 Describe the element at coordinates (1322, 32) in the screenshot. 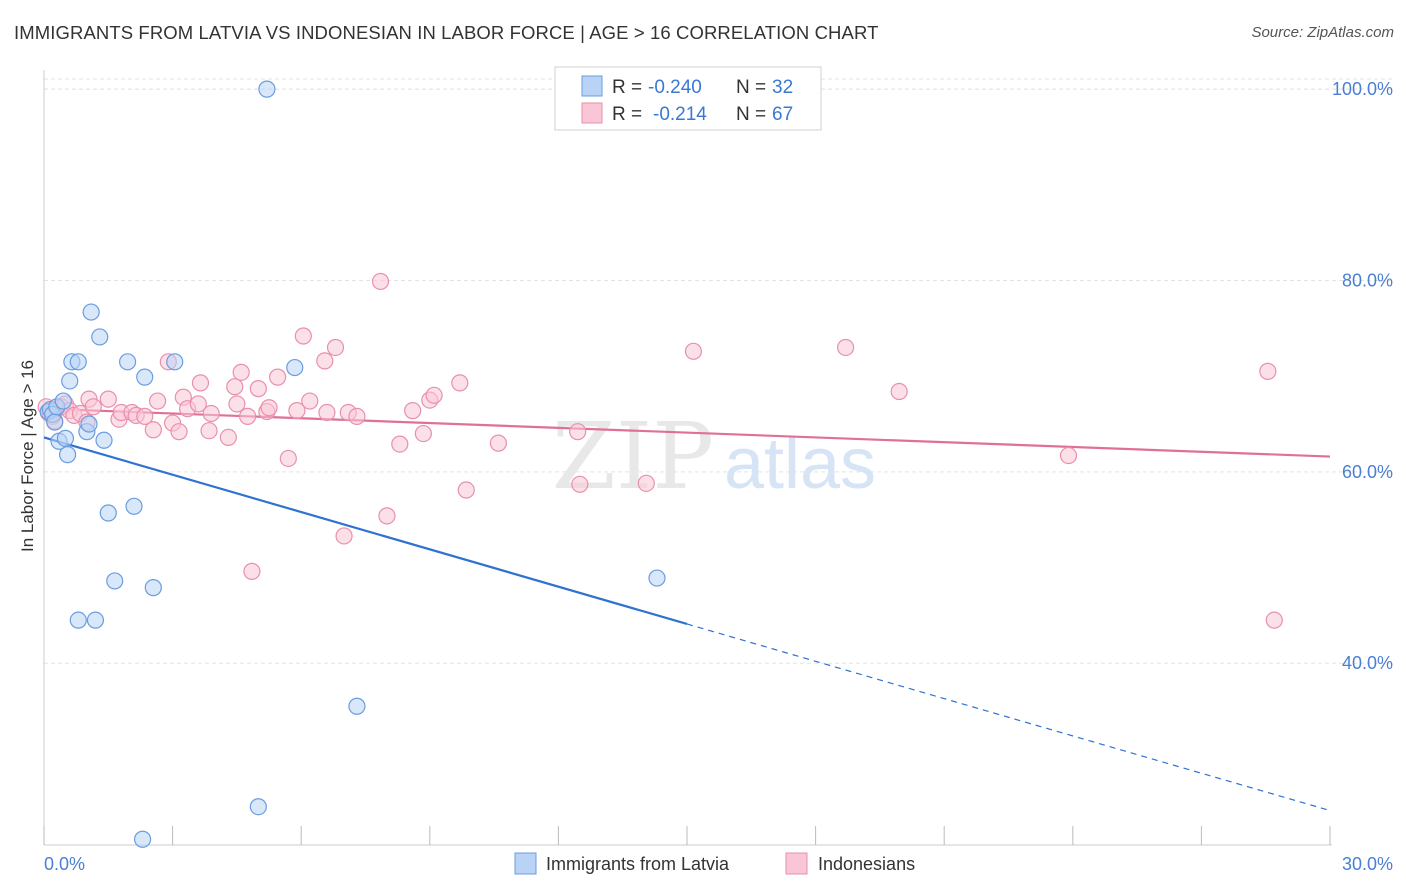

I see `source-label: Source: ZipAtlas.com` at that location.